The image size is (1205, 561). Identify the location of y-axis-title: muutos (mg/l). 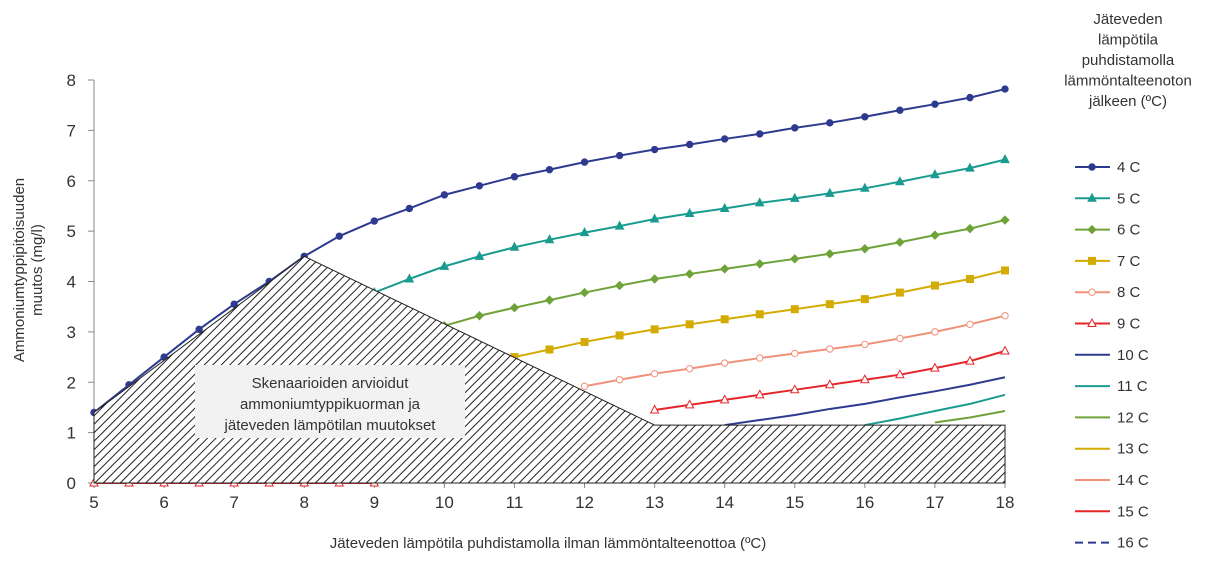
(37, 270).